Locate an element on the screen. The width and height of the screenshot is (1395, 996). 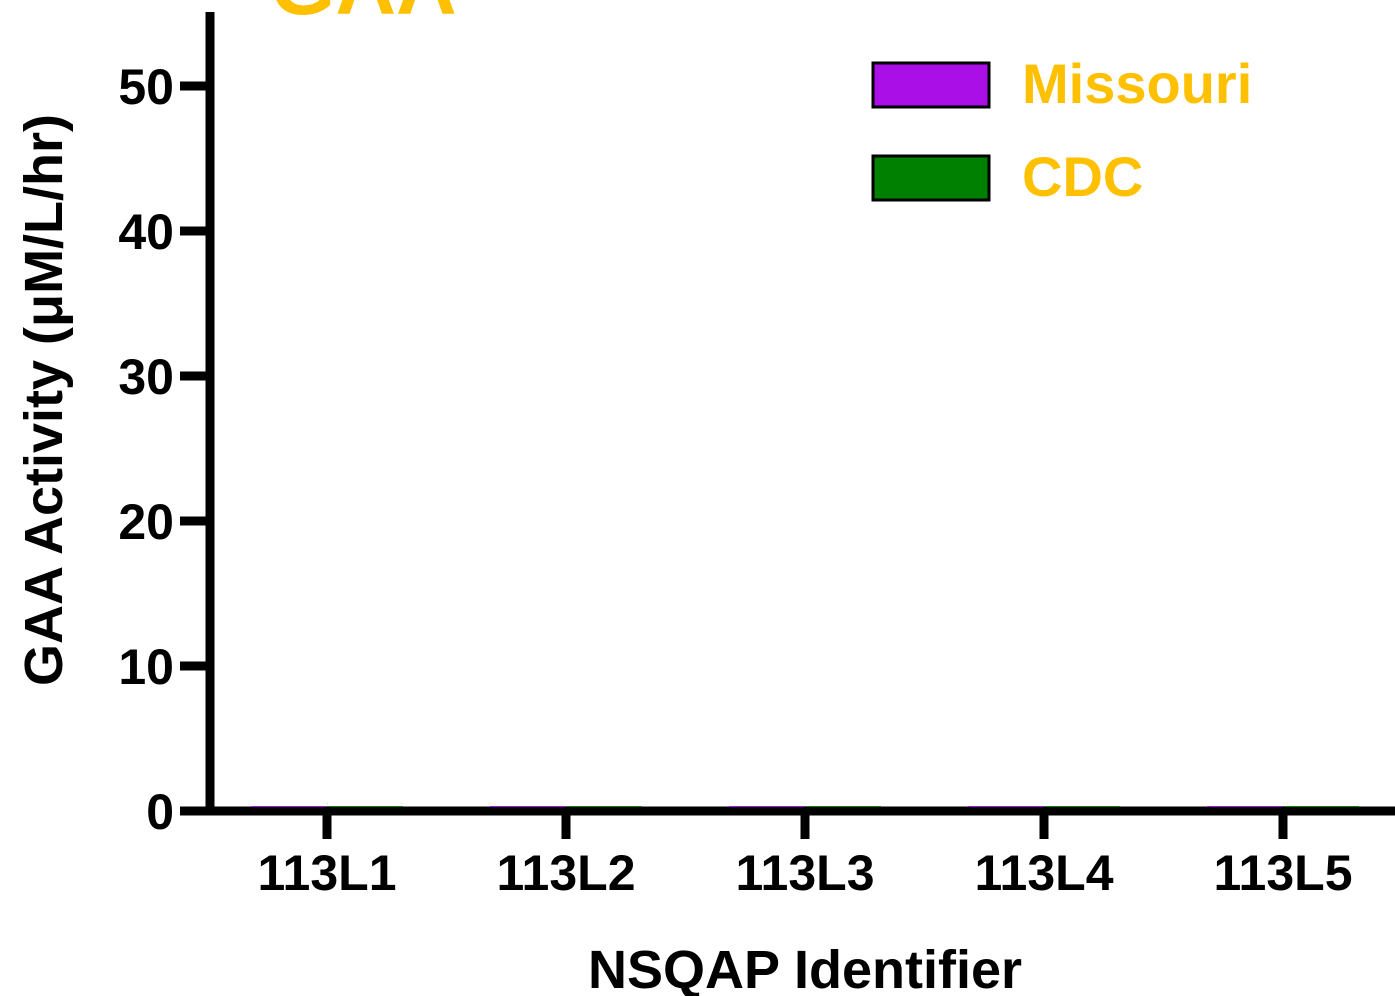
y-tick-label: 40 is located at coordinates (146, 232).